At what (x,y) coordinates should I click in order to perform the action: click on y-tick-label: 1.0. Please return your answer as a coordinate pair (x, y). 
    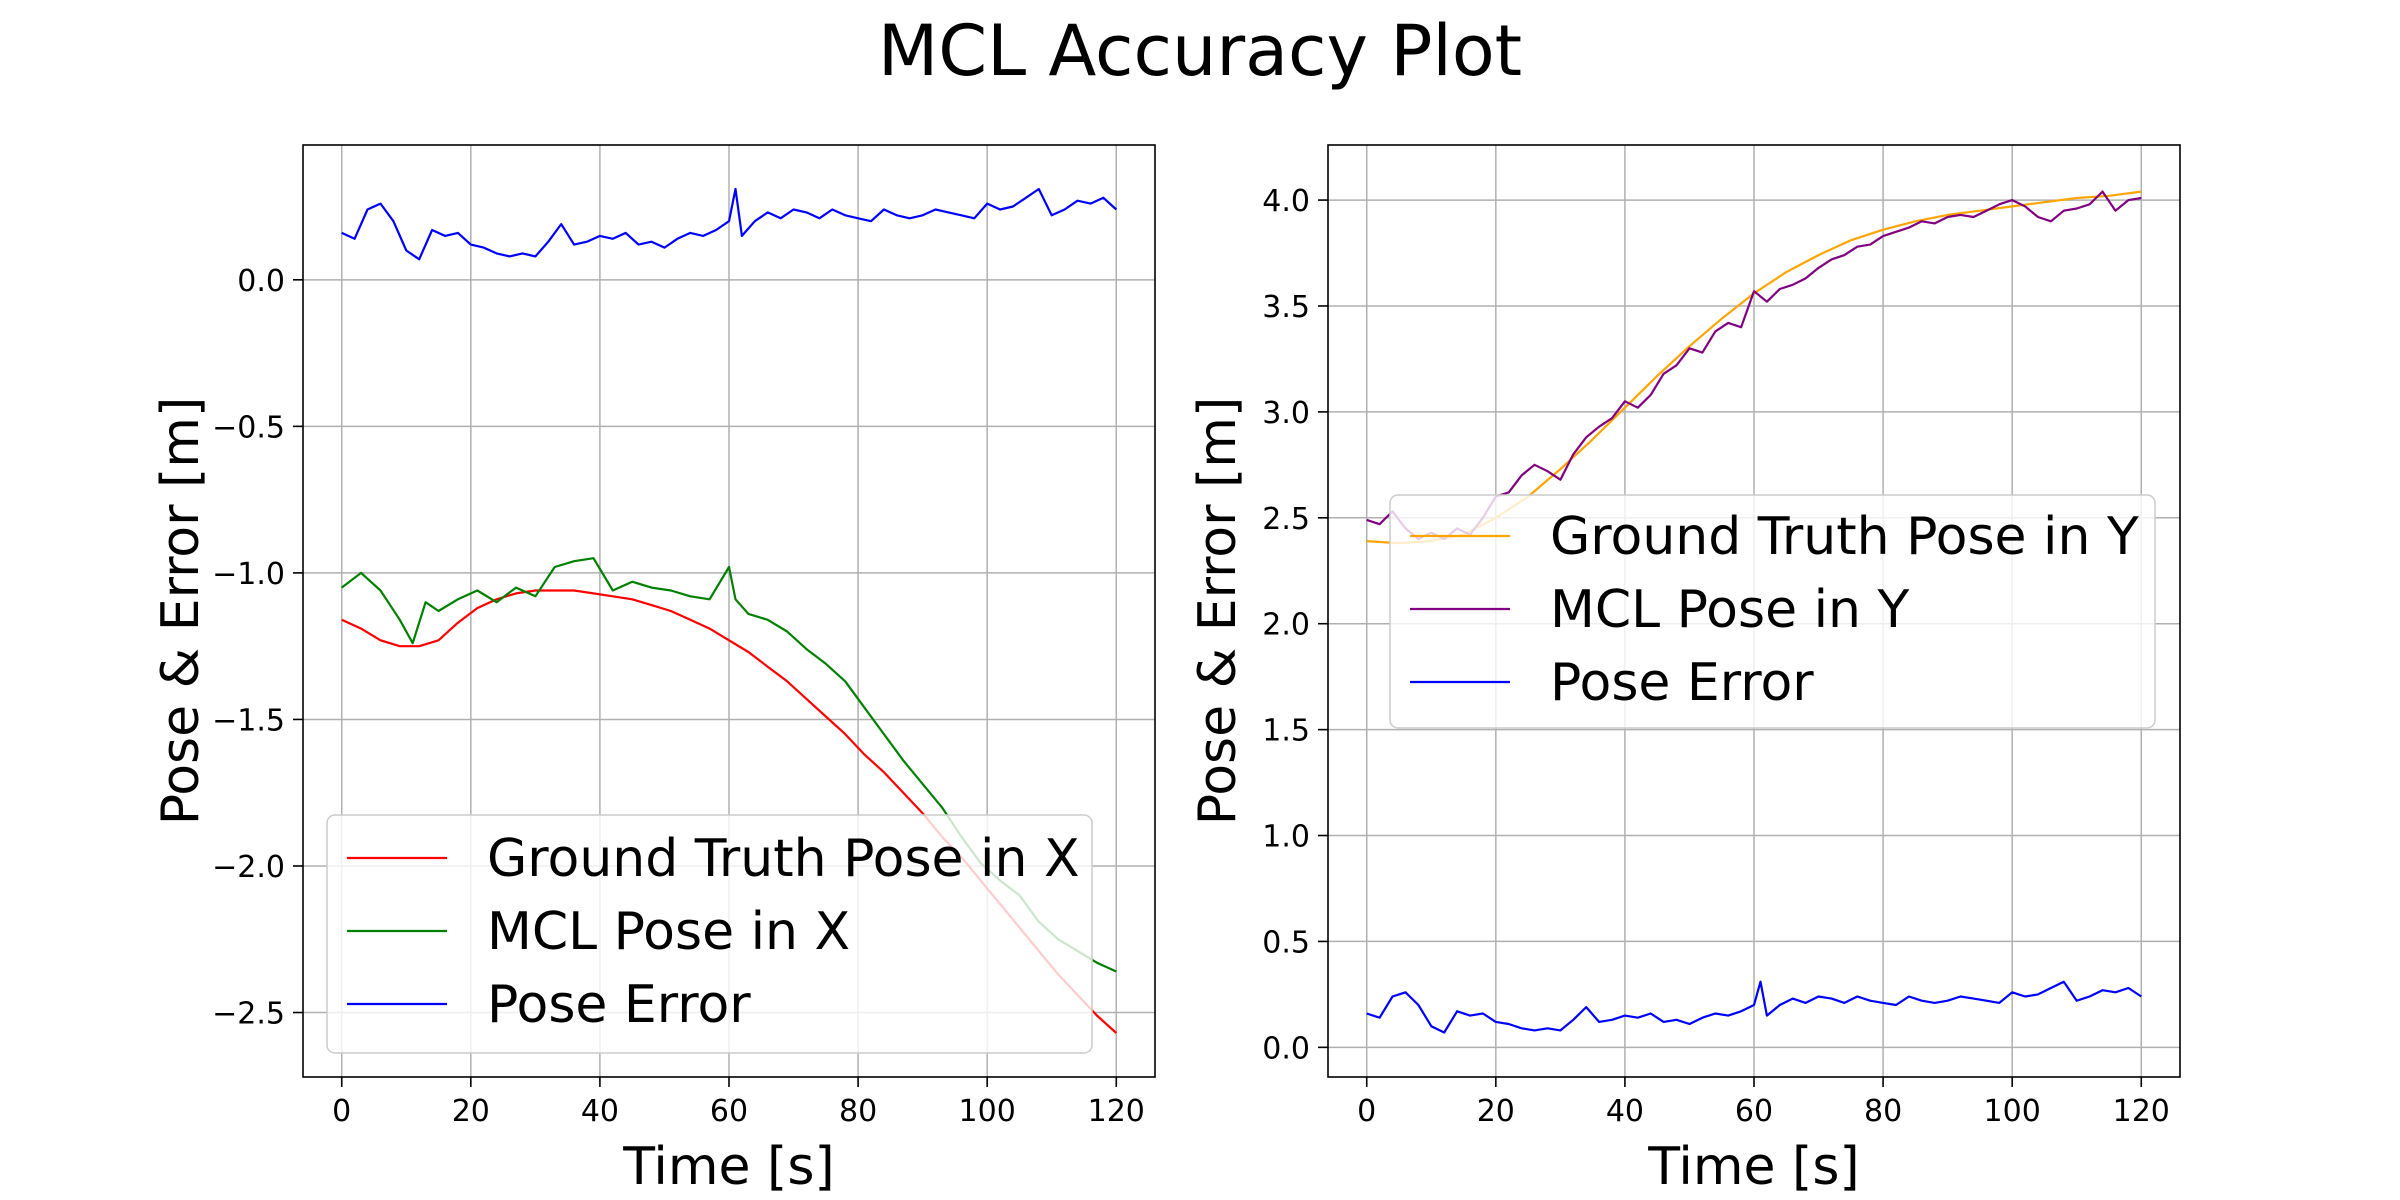
    Looking at the image, I should click on (1286, 837).